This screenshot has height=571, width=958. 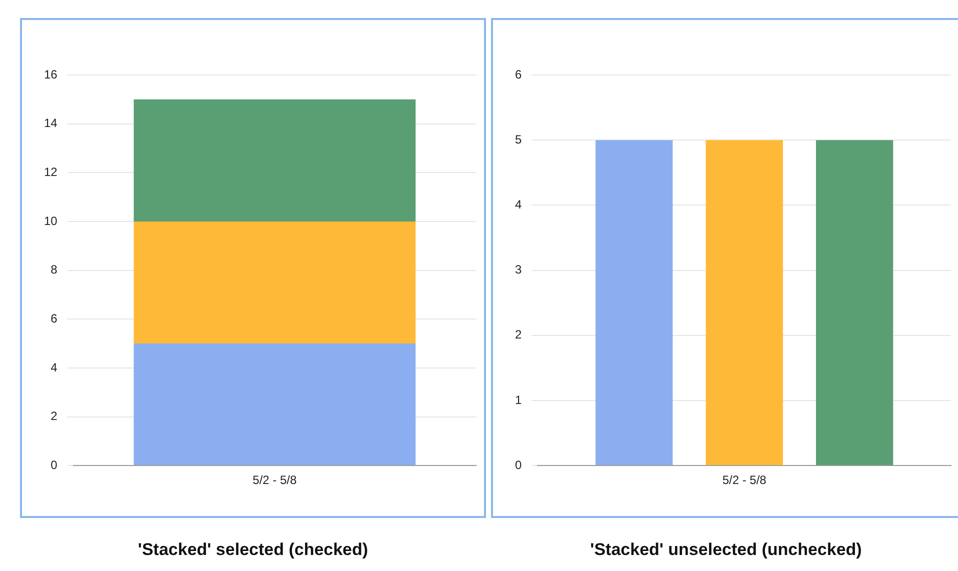 I want to click on y-tick-label: 5, so click(x=518, y=139).